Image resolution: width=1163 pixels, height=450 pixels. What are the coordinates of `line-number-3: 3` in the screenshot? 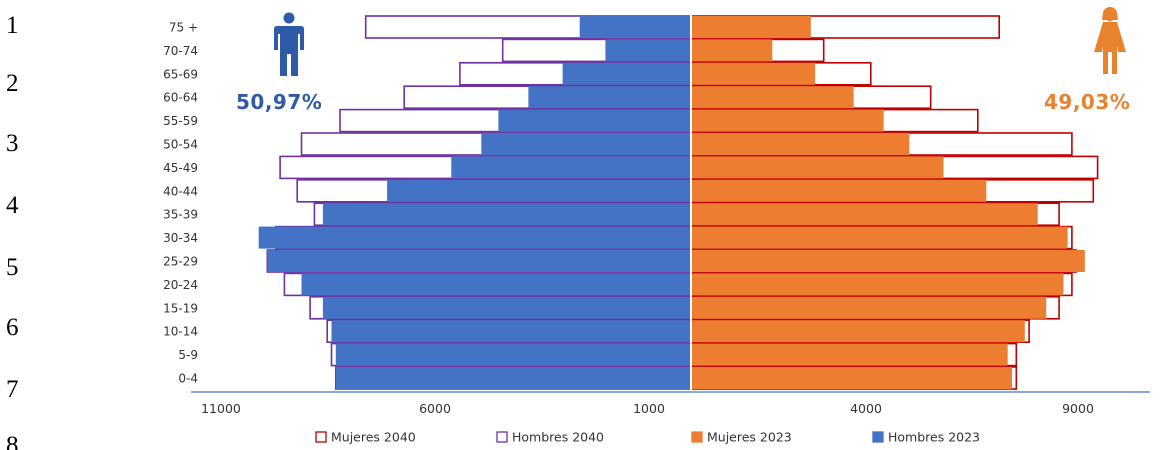 It's located at (12, 143).